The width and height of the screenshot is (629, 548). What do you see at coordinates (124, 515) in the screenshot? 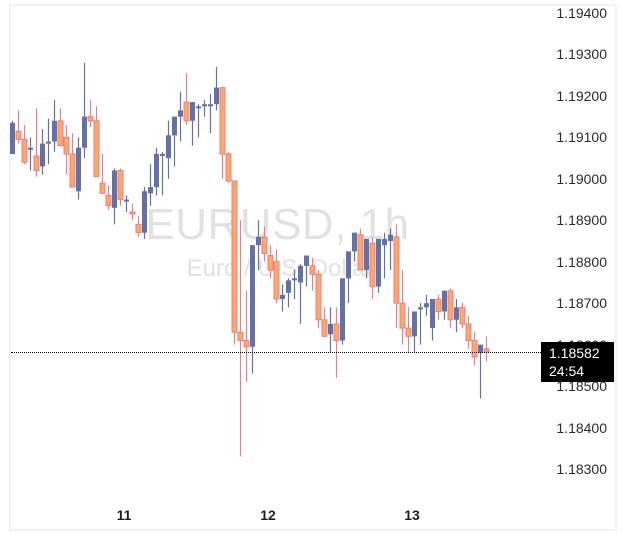
I see `time-axis-label: 11` at bounding box center [124, 515].